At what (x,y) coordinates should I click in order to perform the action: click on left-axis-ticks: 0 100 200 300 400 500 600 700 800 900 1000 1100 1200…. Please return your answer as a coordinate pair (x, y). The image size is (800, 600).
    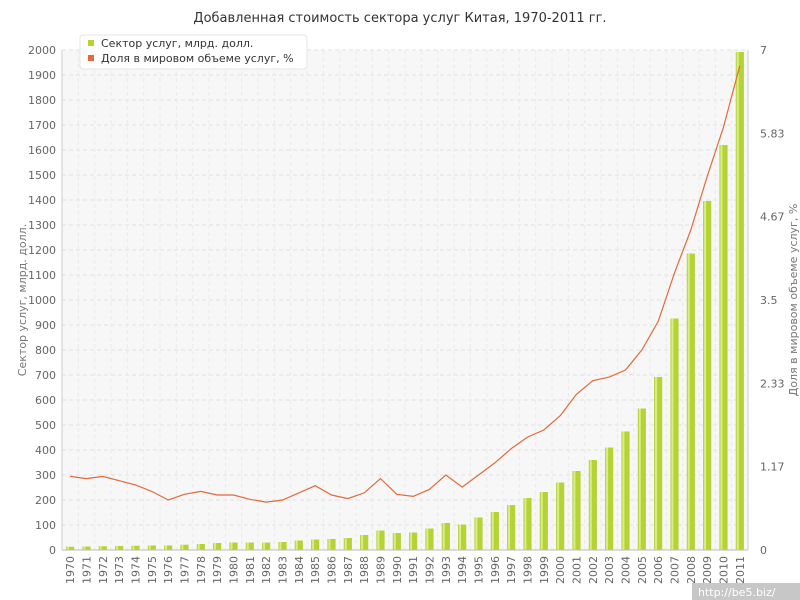
    Looking at the image, I should click on (42, 300).